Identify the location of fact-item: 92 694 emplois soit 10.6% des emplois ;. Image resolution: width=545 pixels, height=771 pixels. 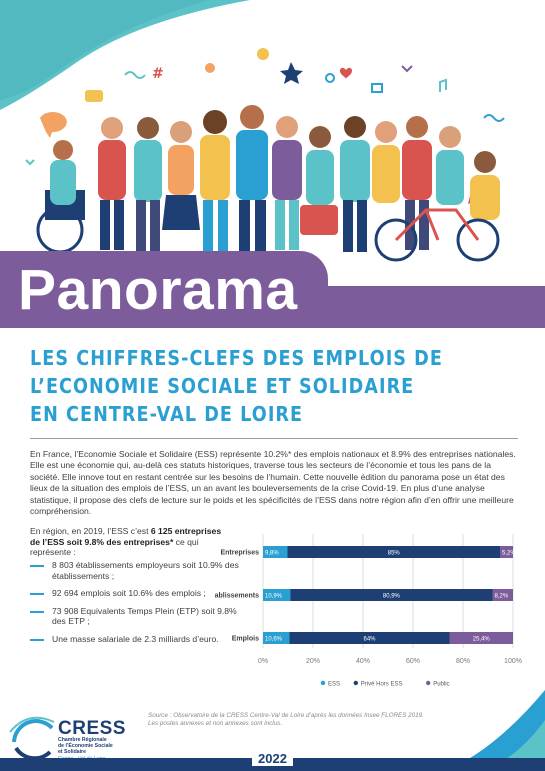
(135, 593).